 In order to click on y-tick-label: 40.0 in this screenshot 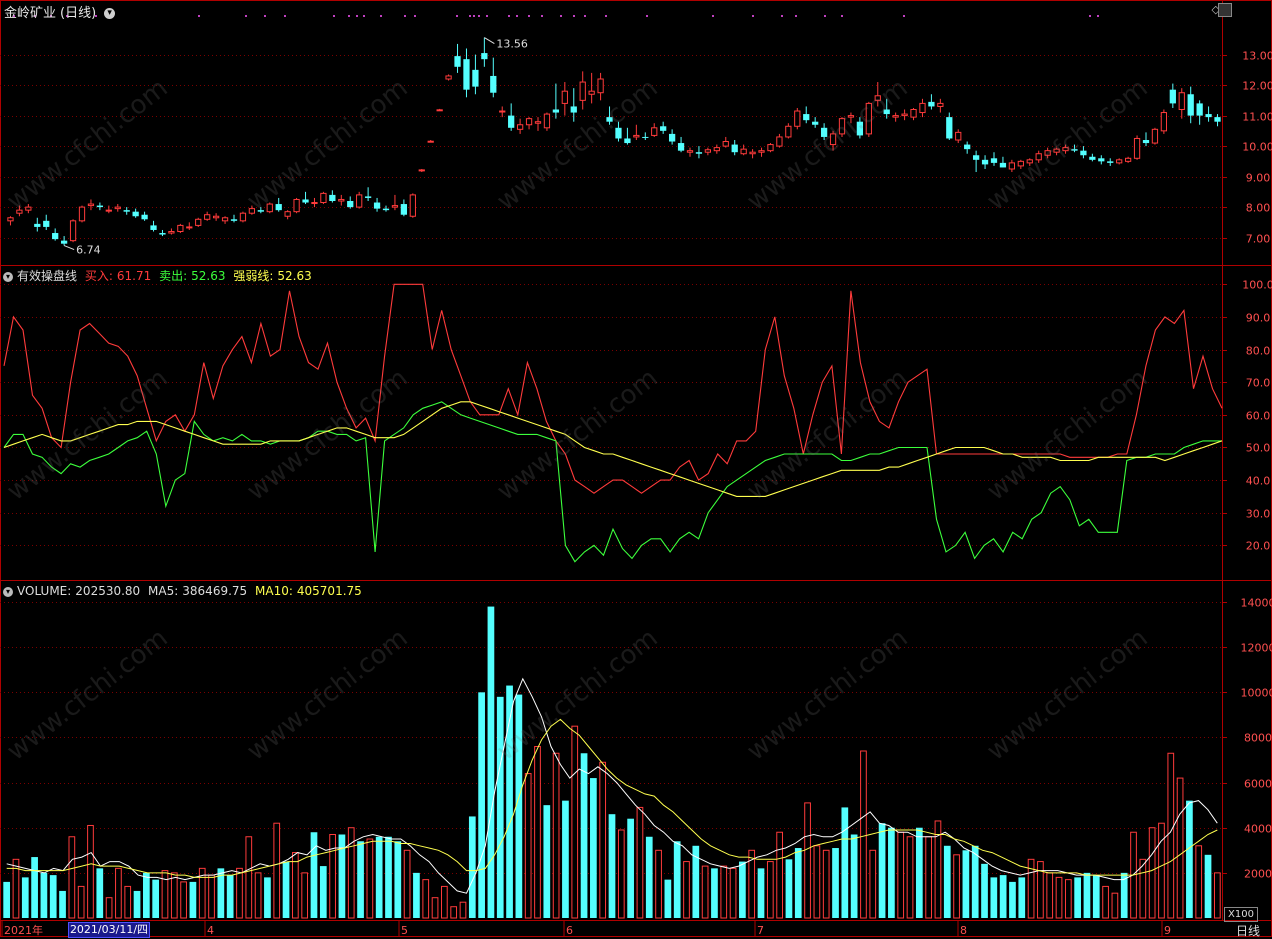, I will do `click(1258, 481)`.